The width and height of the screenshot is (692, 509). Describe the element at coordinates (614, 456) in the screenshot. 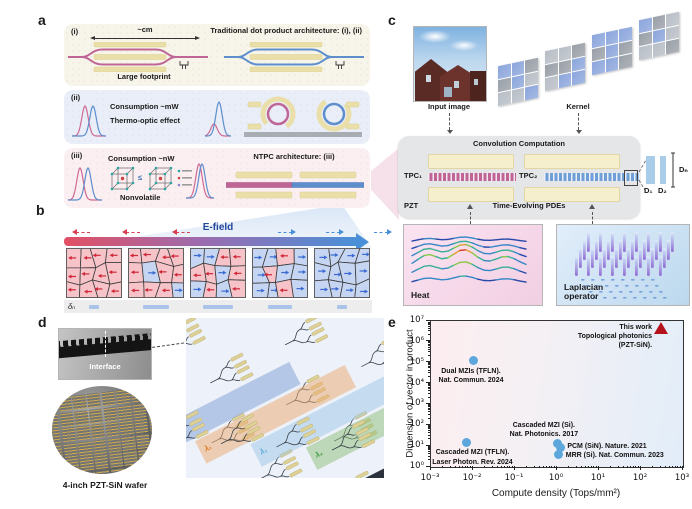

I see `scatter-point-label-line: MRR (Si). Nat. Commun. 2023` at that location.